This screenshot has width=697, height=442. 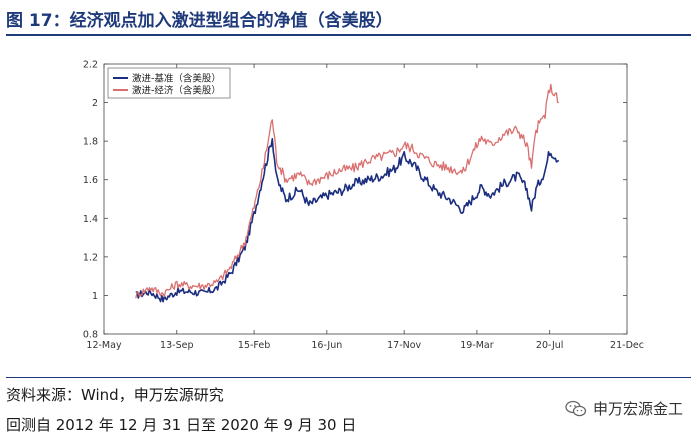 I want to click on brand-name: 申万宏源金工, so click(x=637, y=409).